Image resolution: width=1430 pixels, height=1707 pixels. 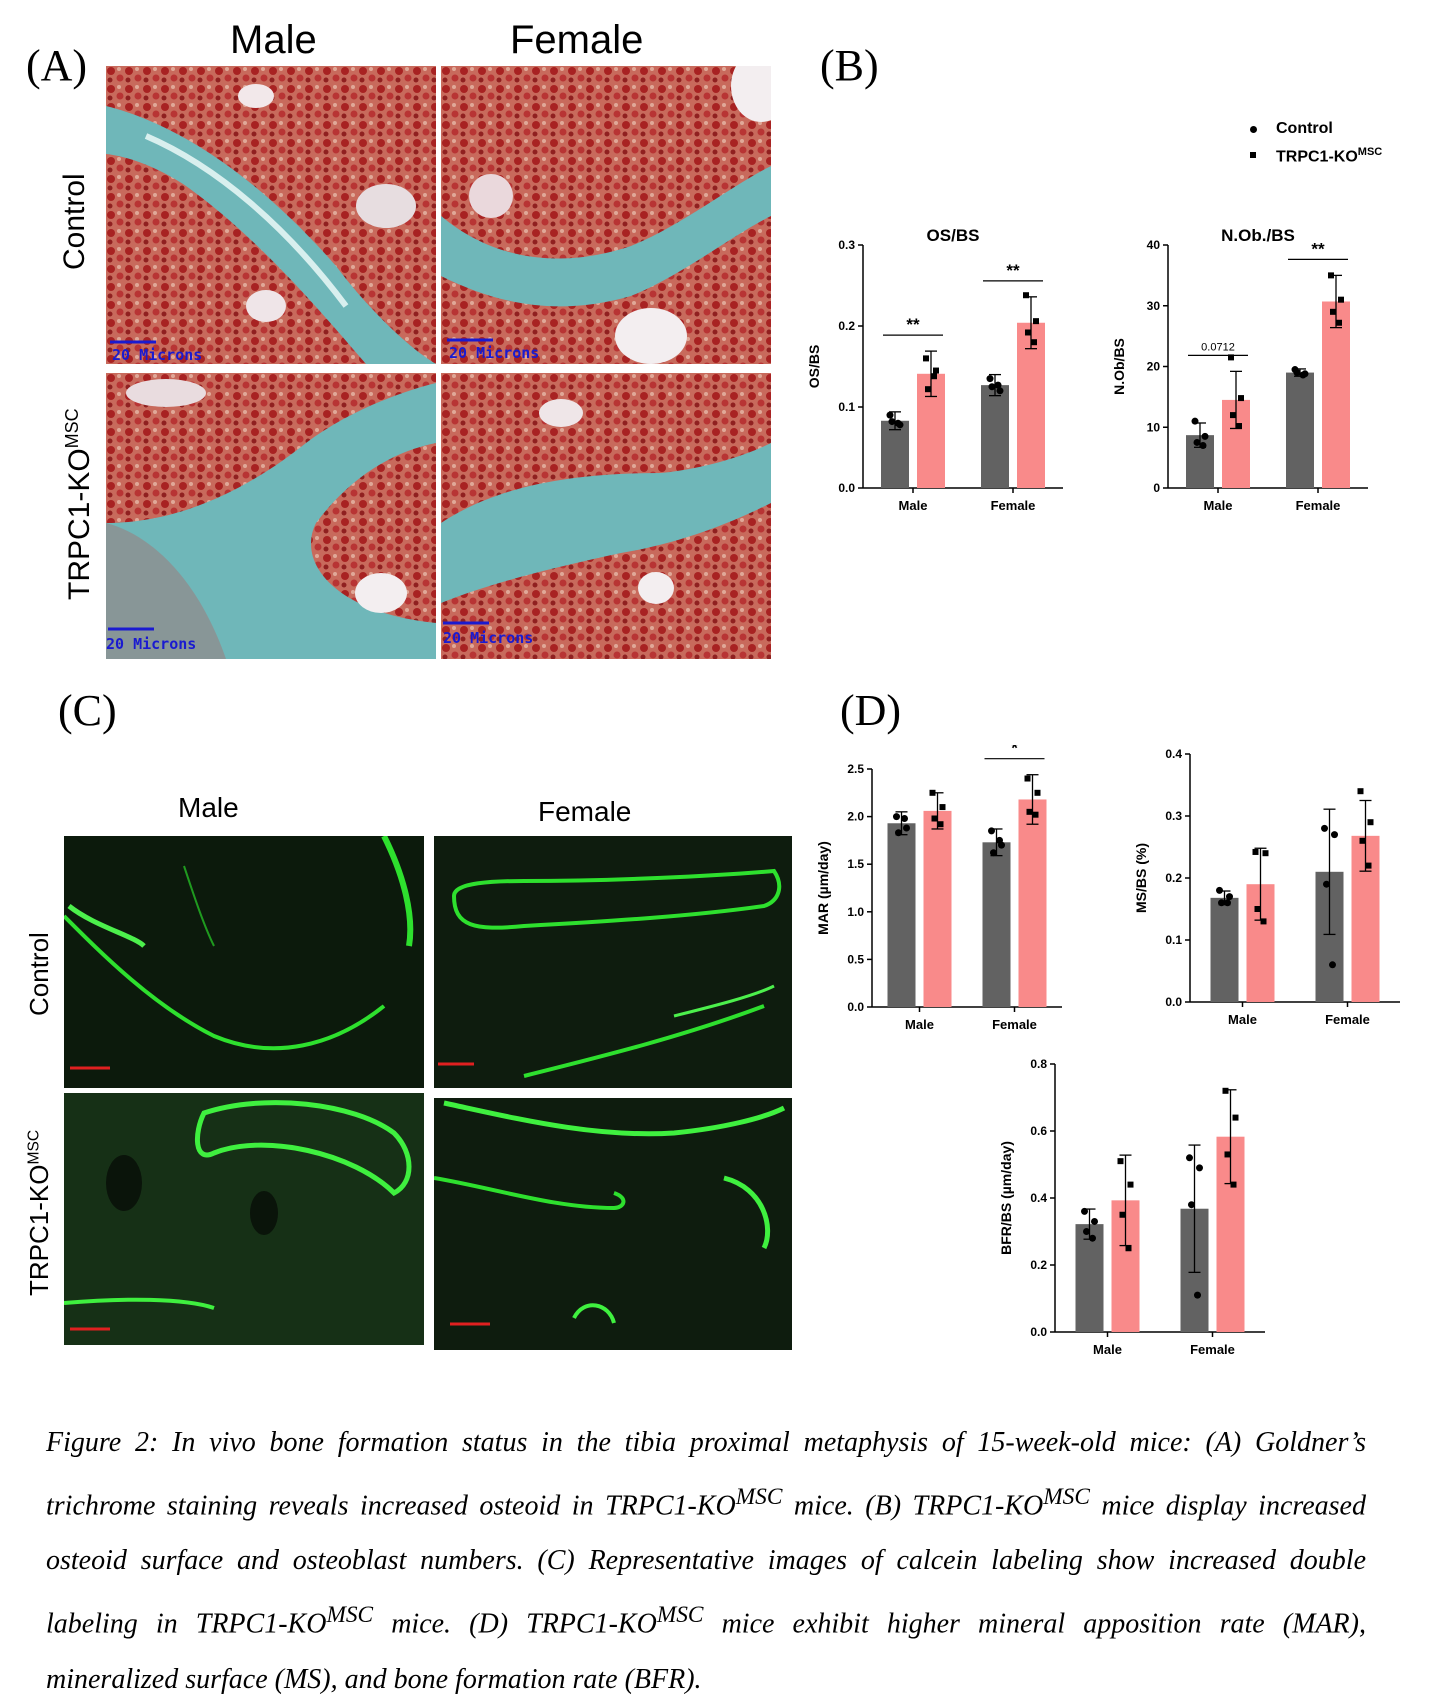 I want to click on chart-title: N.Ob./BS, so click(x=1258, y=235).